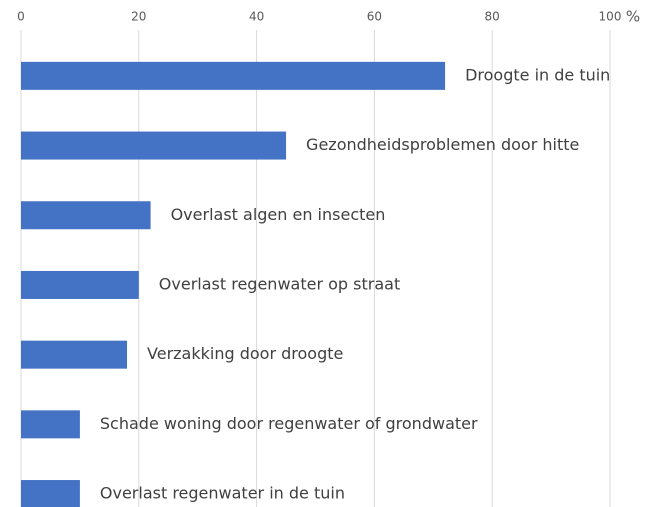 This screenshot has width=649, height=507. I want to click on category-label: Droogte in de tuin, so click(537, 74).